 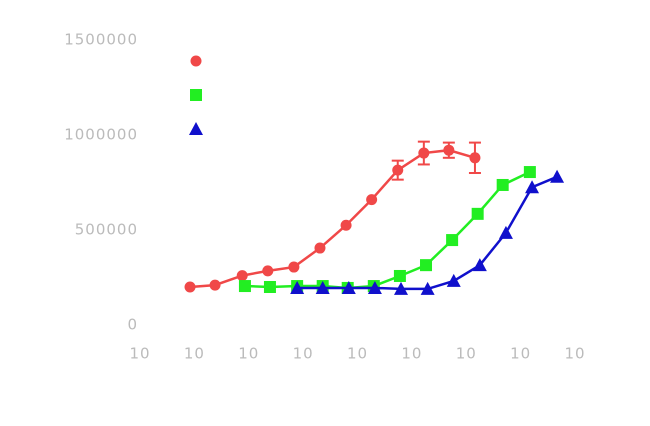 I want to click on y-tick-label: 0, so click(x=132, y=325).